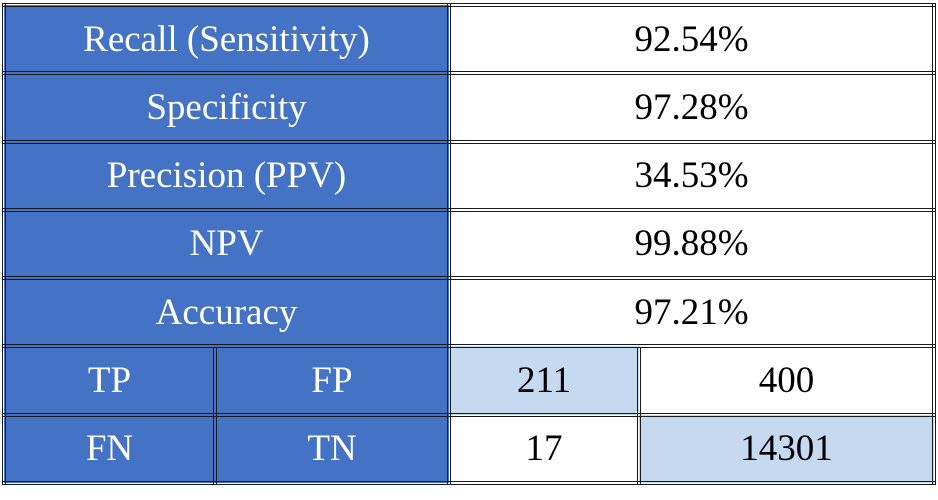 The width and height of the screenshot is (938, 500). Describe the element at coordinates (226, 39) in the screenshot. I see `metric-label: Recall (Sensitivity)` at that location.